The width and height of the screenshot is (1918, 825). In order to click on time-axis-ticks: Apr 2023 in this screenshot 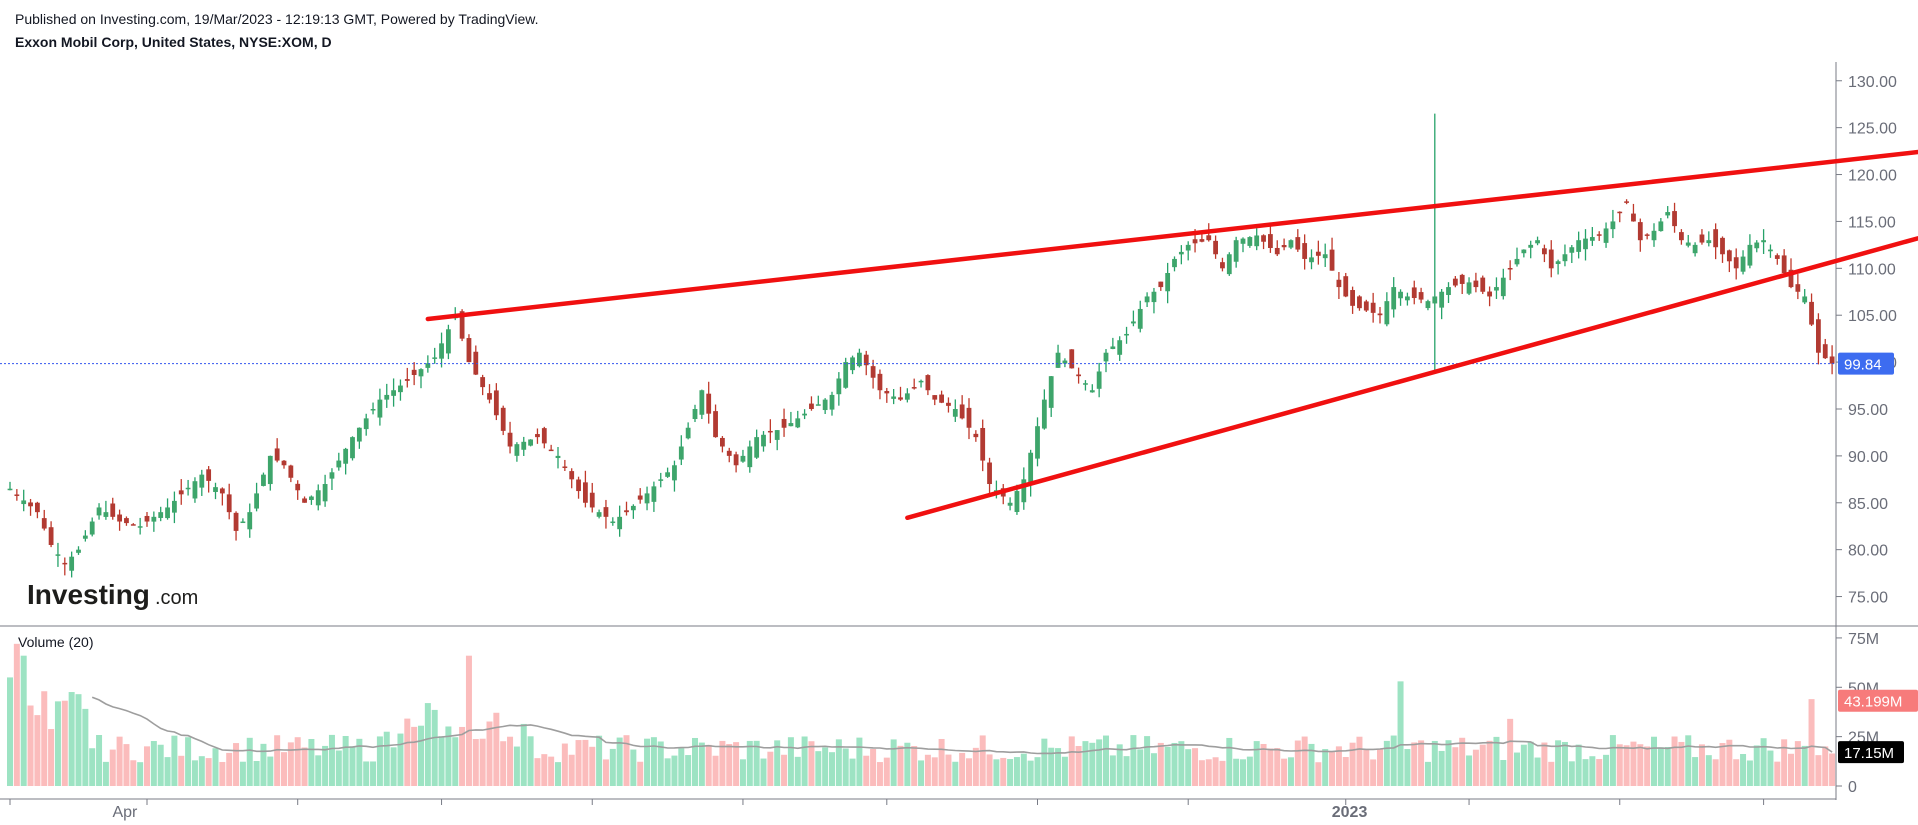, I will do `click(887, 810)`.